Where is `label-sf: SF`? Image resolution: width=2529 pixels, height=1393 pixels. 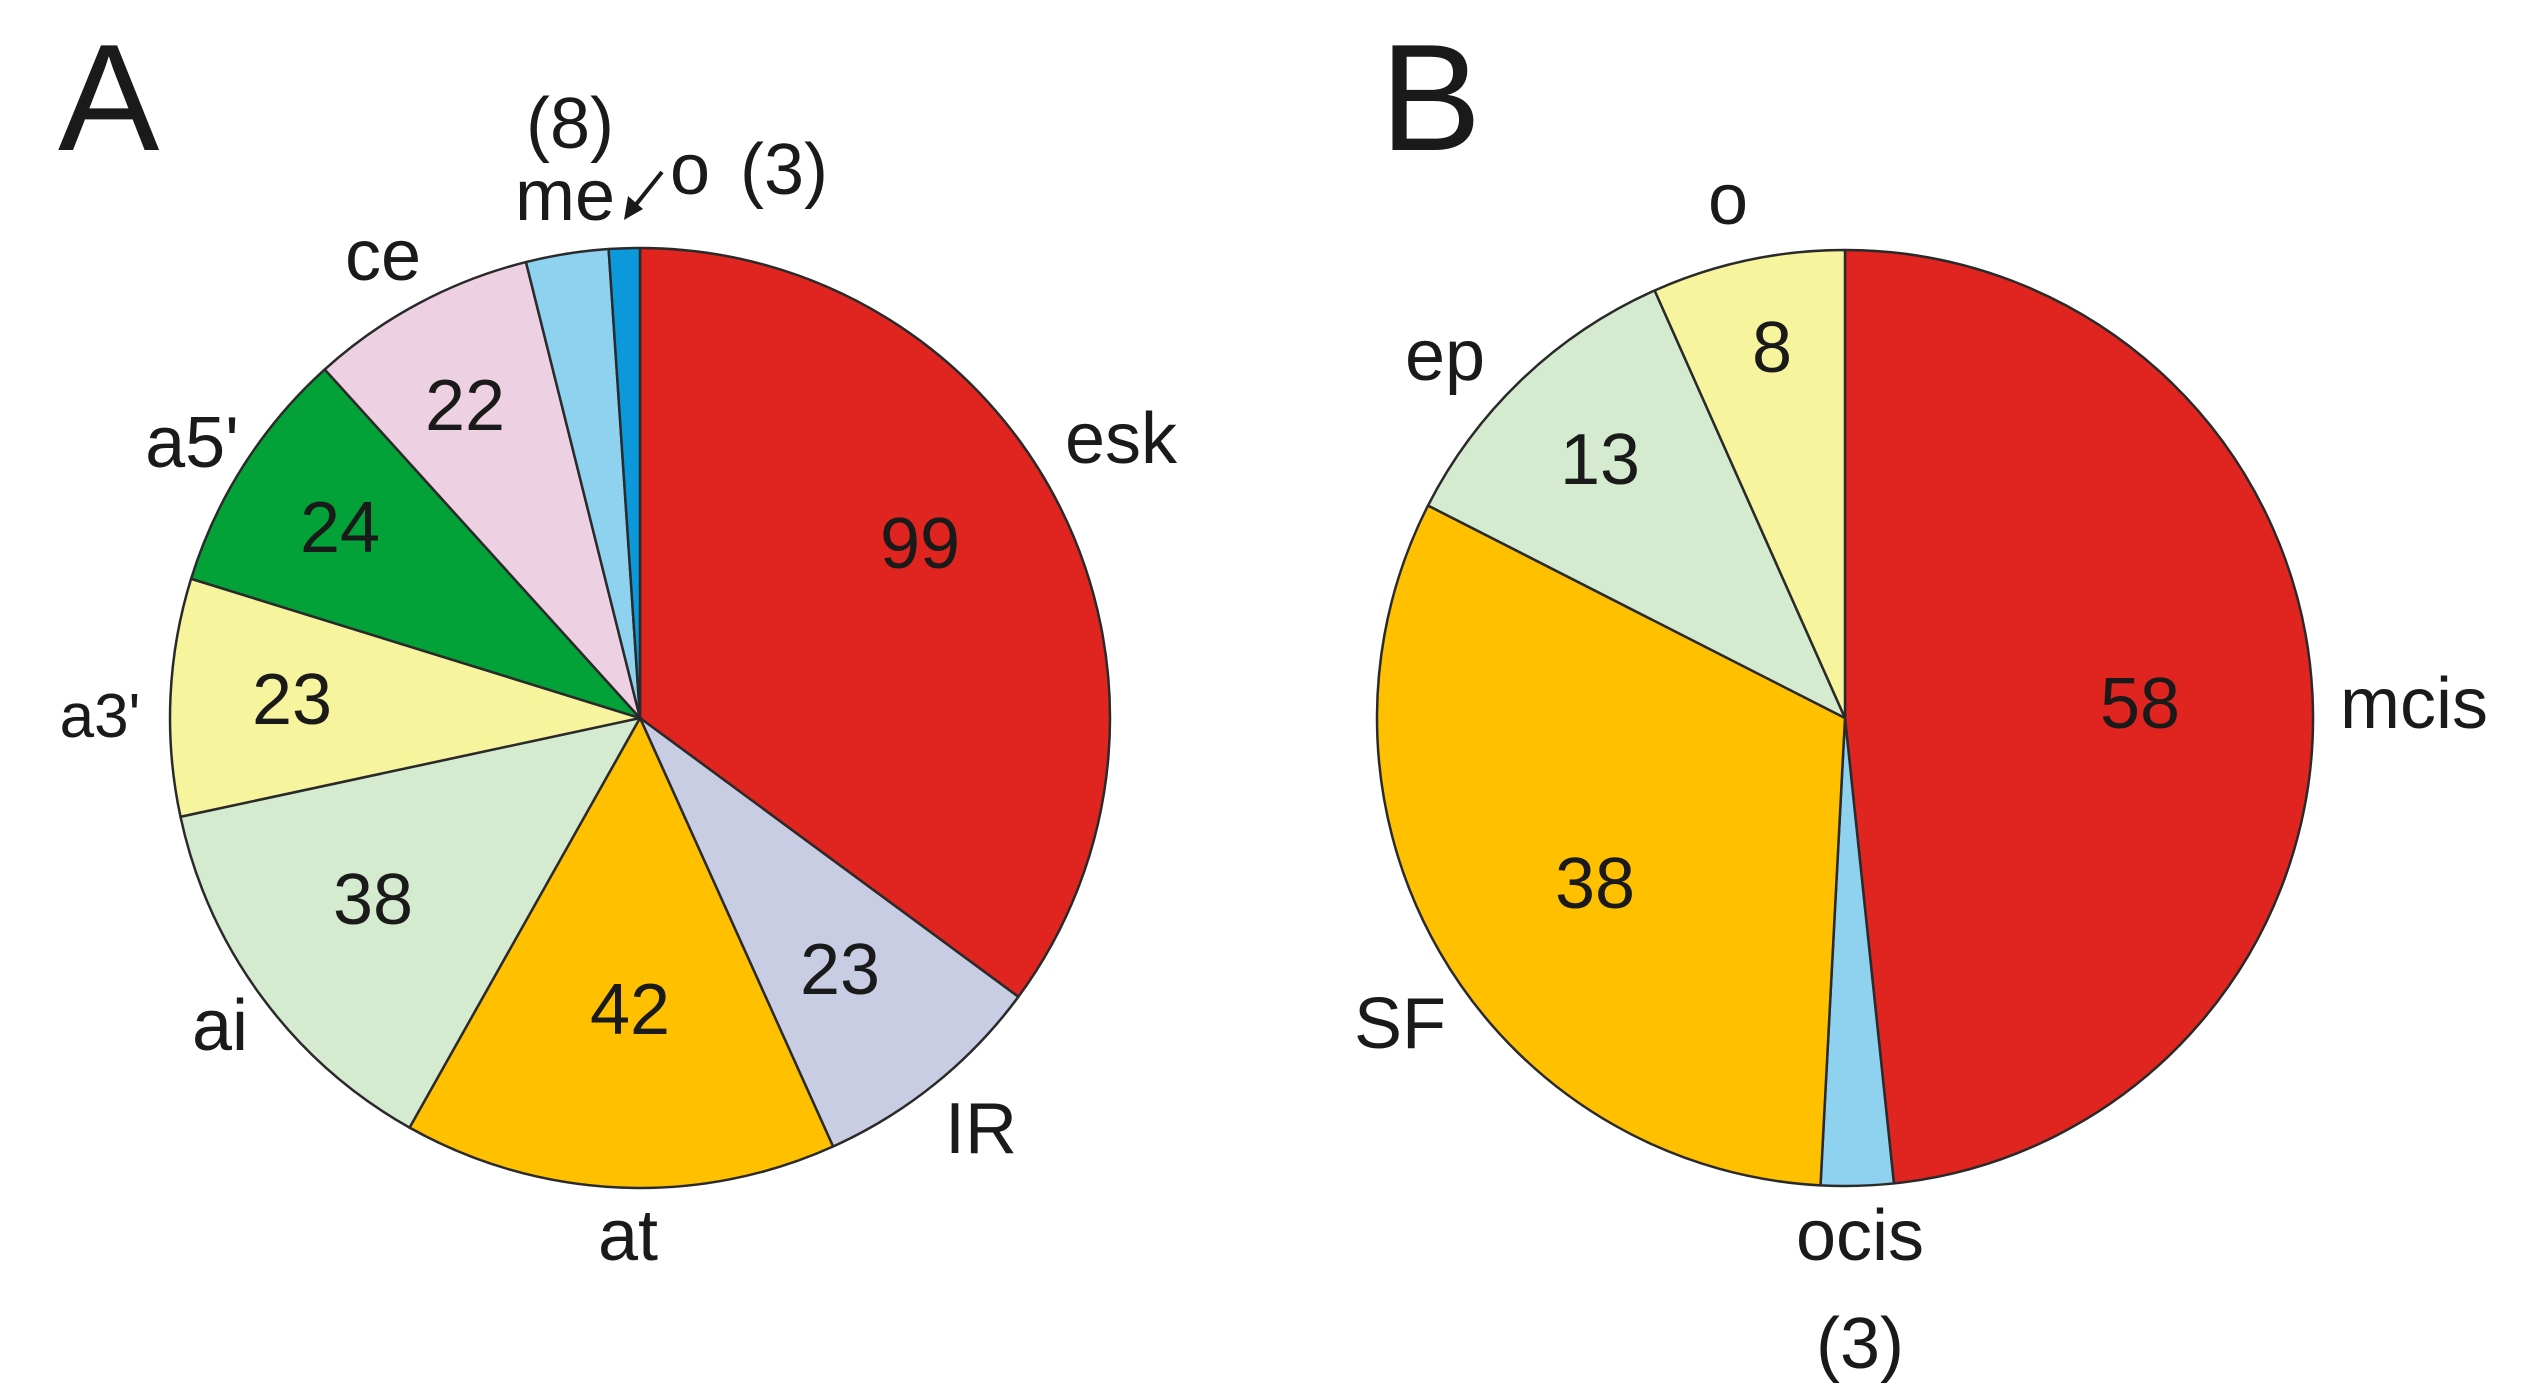 label-sf: SF is located at coordinates (1400, 1024).